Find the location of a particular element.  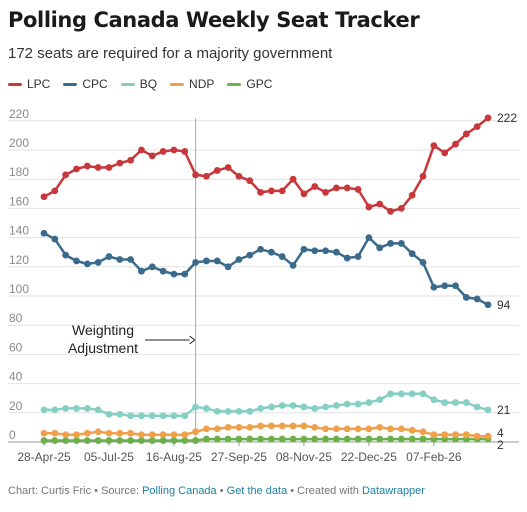

chart-title: Polling Canada Weekly Seat Tracker is located at coordinates (214, 20).